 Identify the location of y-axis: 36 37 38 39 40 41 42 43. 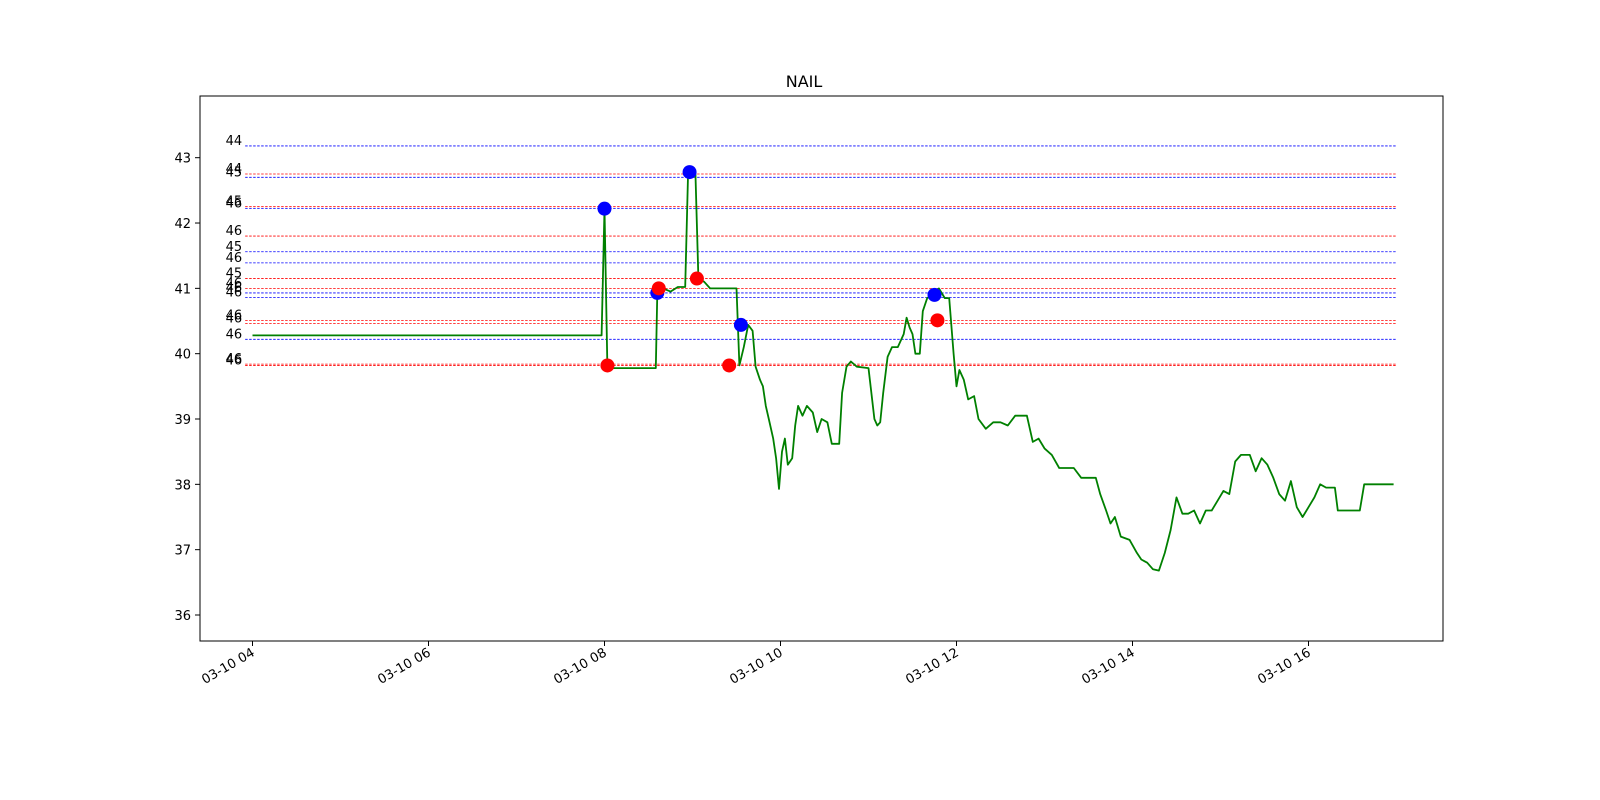
(187, 388).